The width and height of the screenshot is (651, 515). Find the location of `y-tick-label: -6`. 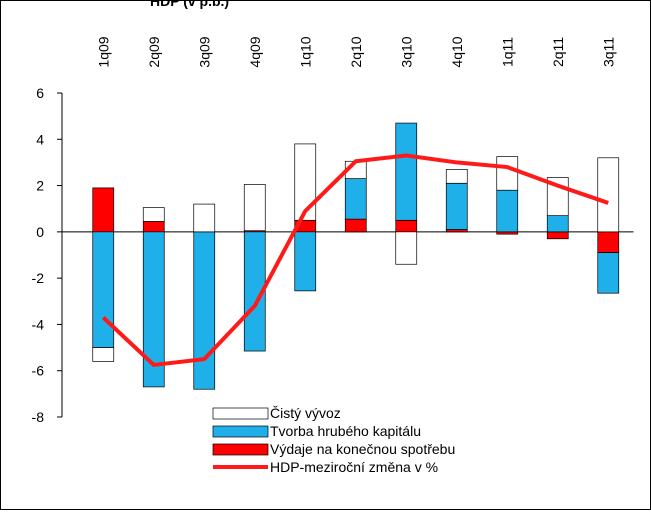

y-tick-label: -6 is located at coordinates (38, 371).